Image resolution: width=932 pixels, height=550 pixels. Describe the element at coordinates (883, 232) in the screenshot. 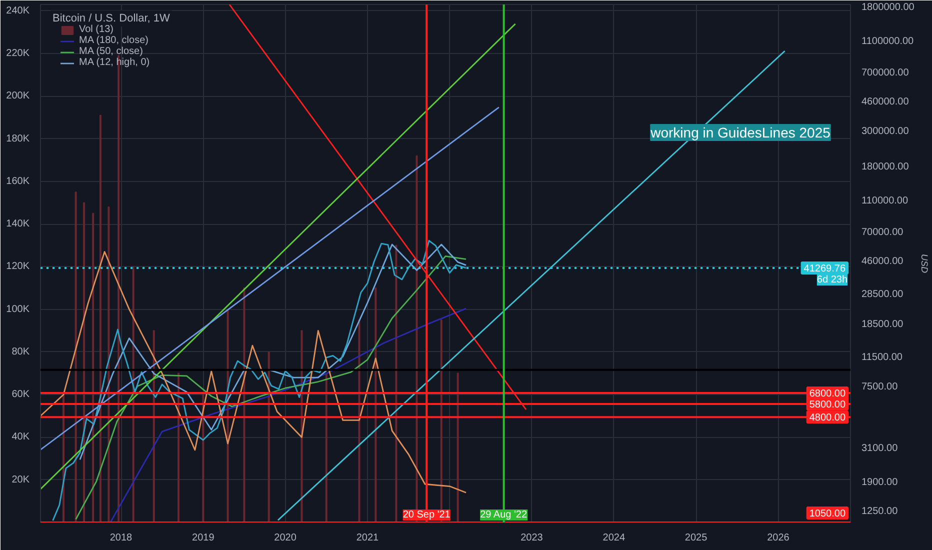

I see `y2-tick-label: 70000.00` at that location.